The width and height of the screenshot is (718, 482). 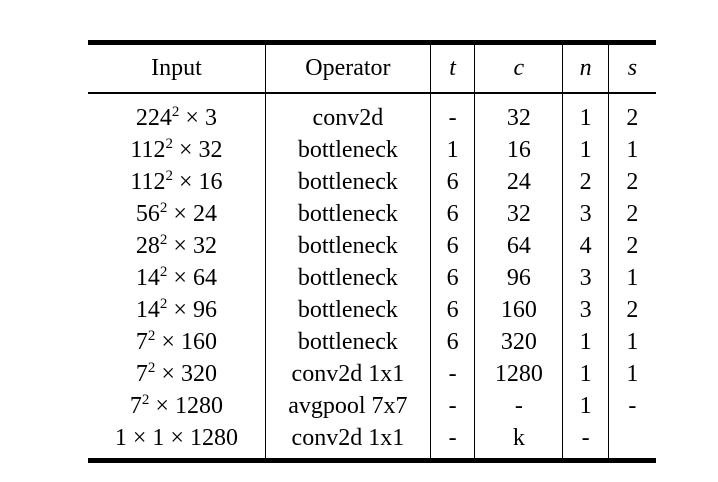 I want to click on table-row: 72 × 320 conv2d 1x1-1280 1 1, so click(x=372, y=374).